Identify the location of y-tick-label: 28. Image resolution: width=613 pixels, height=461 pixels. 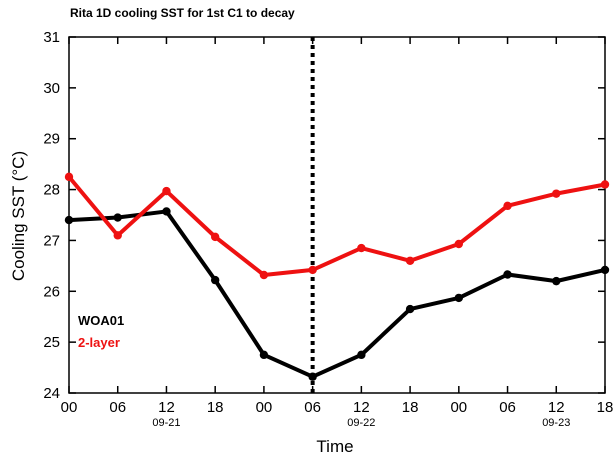
(51, 190).